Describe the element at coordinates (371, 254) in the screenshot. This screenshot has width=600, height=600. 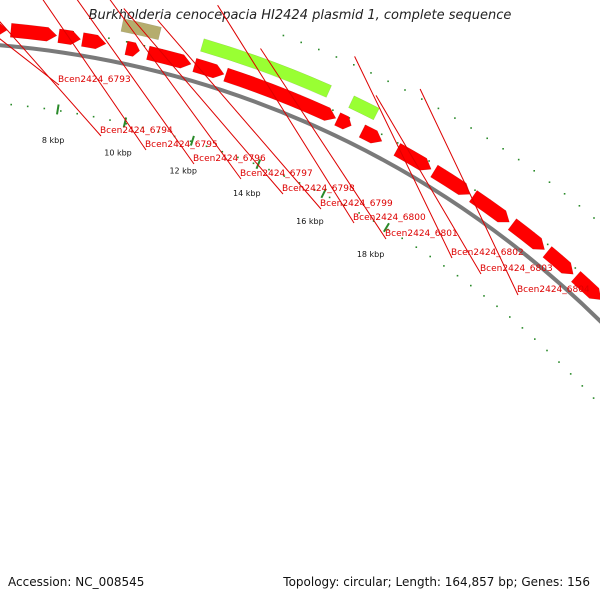
I see `kbp-label: 18 kbp` at that location.